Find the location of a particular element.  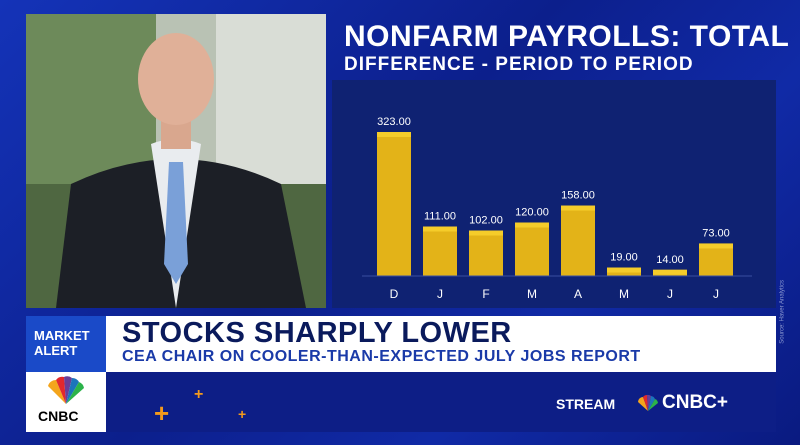

data-label-0: 323.00 is located at coordinates (394, 122).